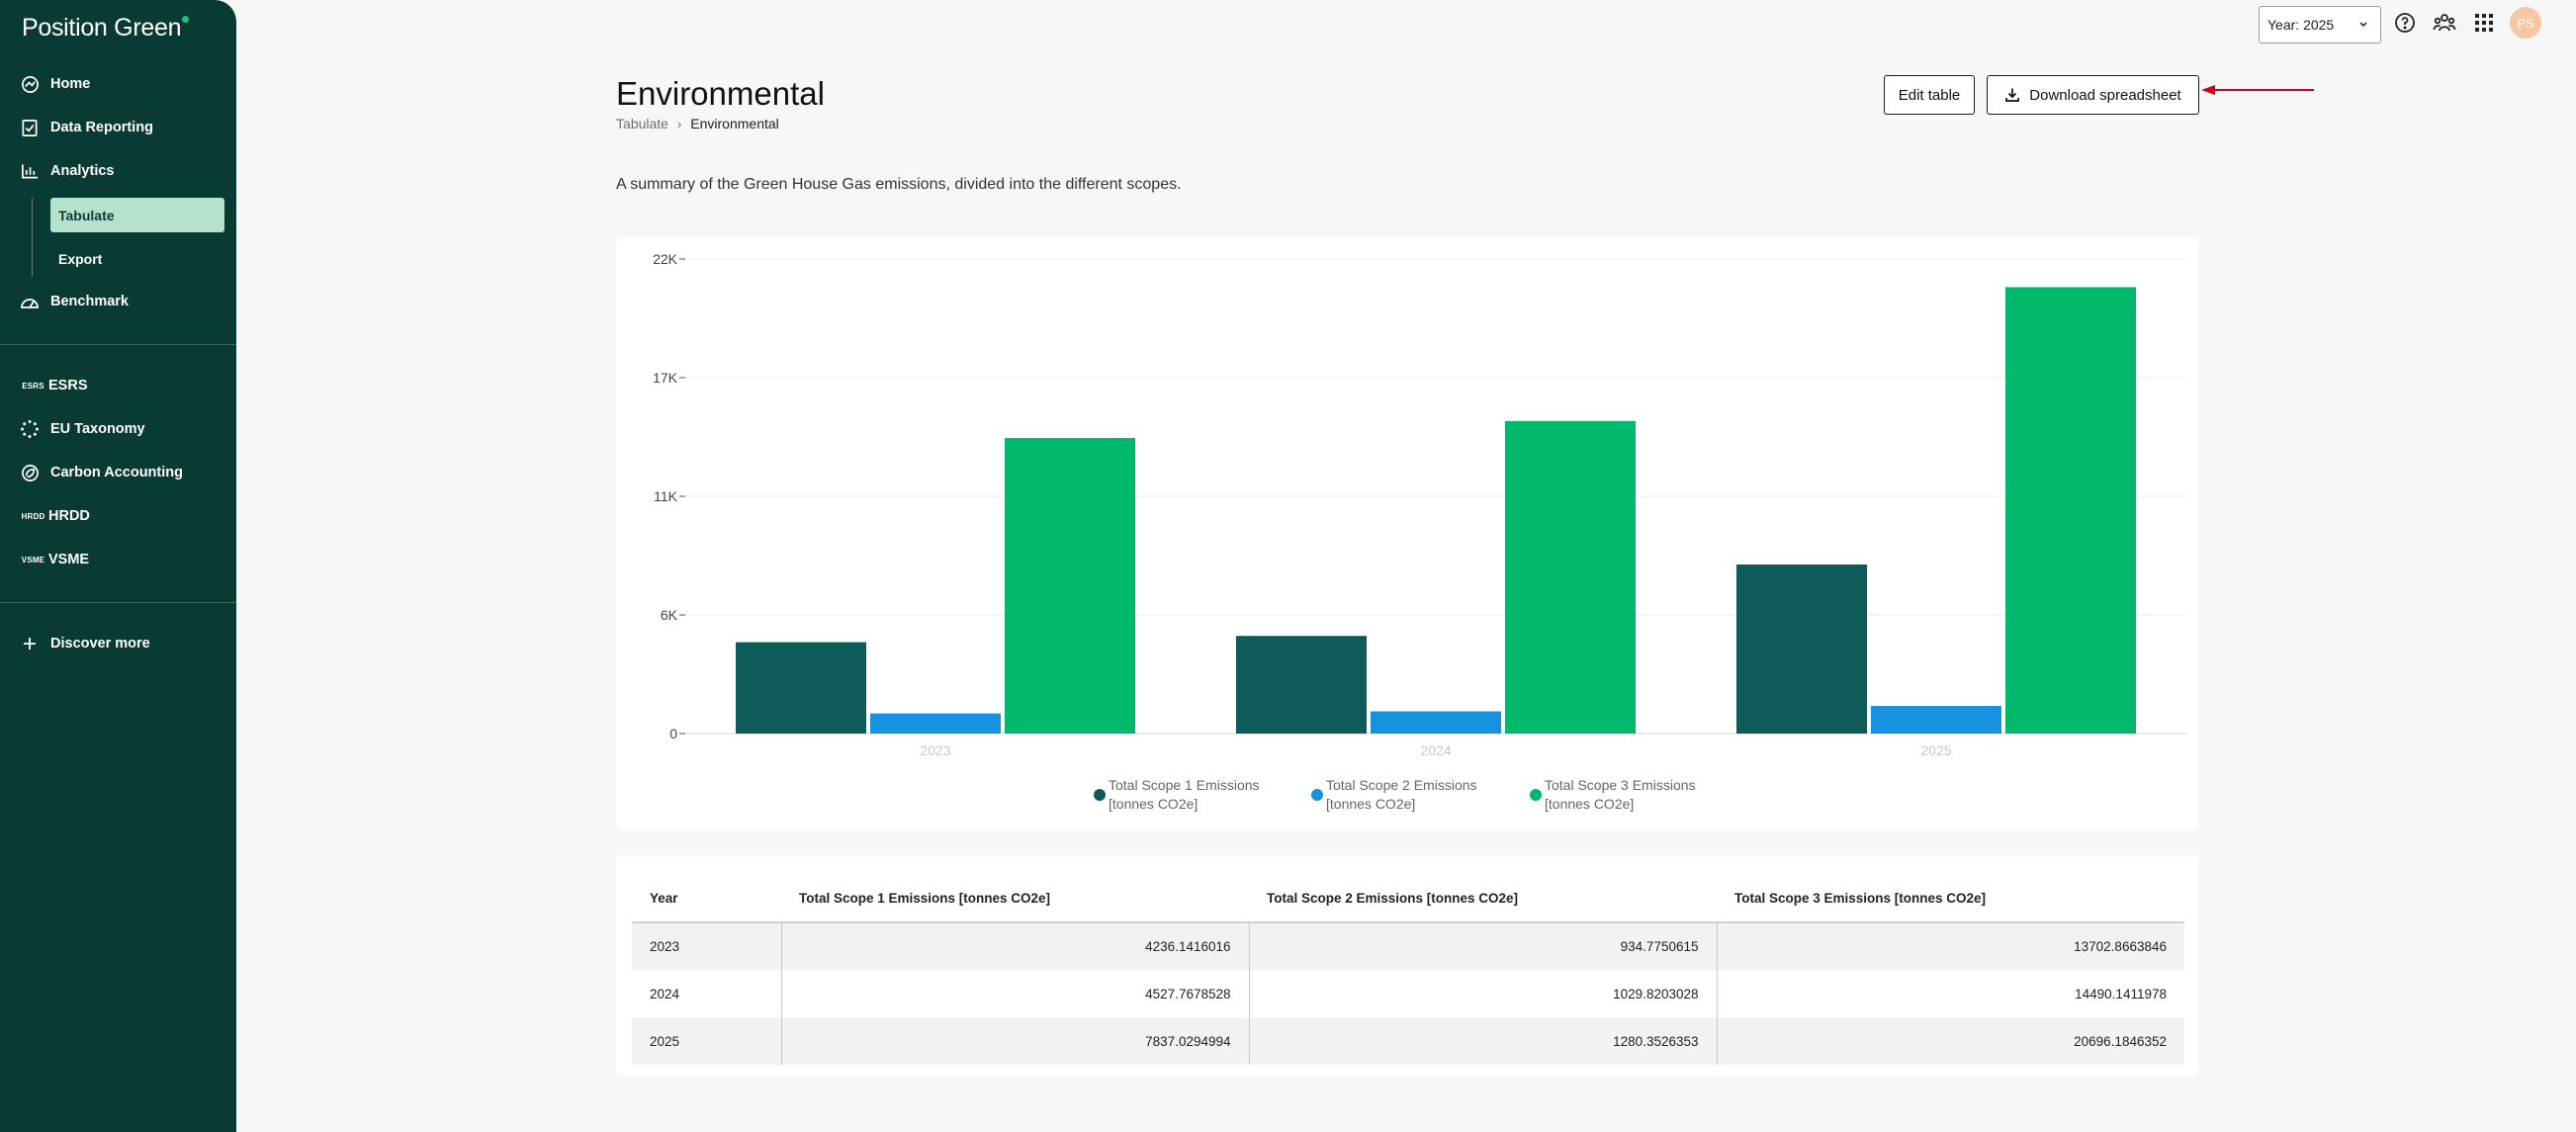 The height and width of the screenshot is (1132, 2576). What do you see at coordinates (118, 559) in the screenshot?
I see `sidebar-item-vsme: VSME VSME` at bounding box center [118, 559].